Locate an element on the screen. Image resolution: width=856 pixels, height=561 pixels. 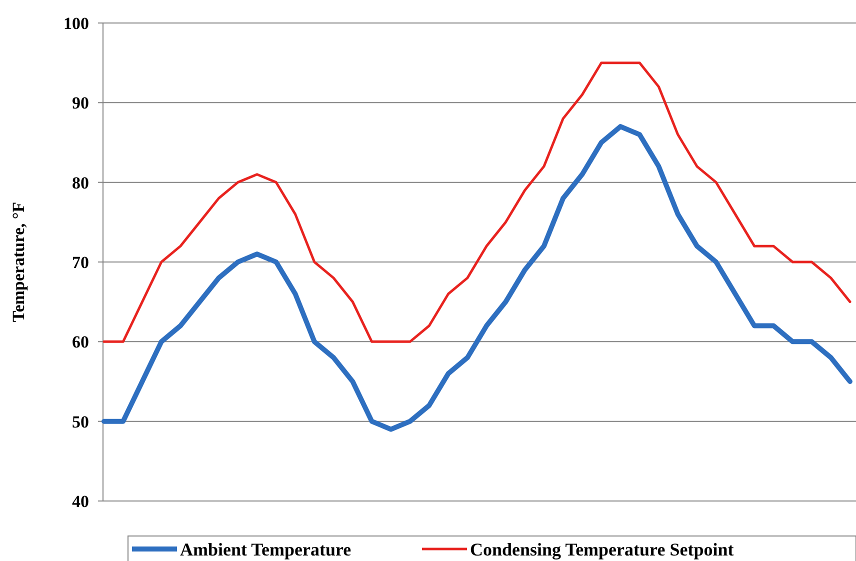
y-tick-label: 60 is located at coordinates (80, 342).